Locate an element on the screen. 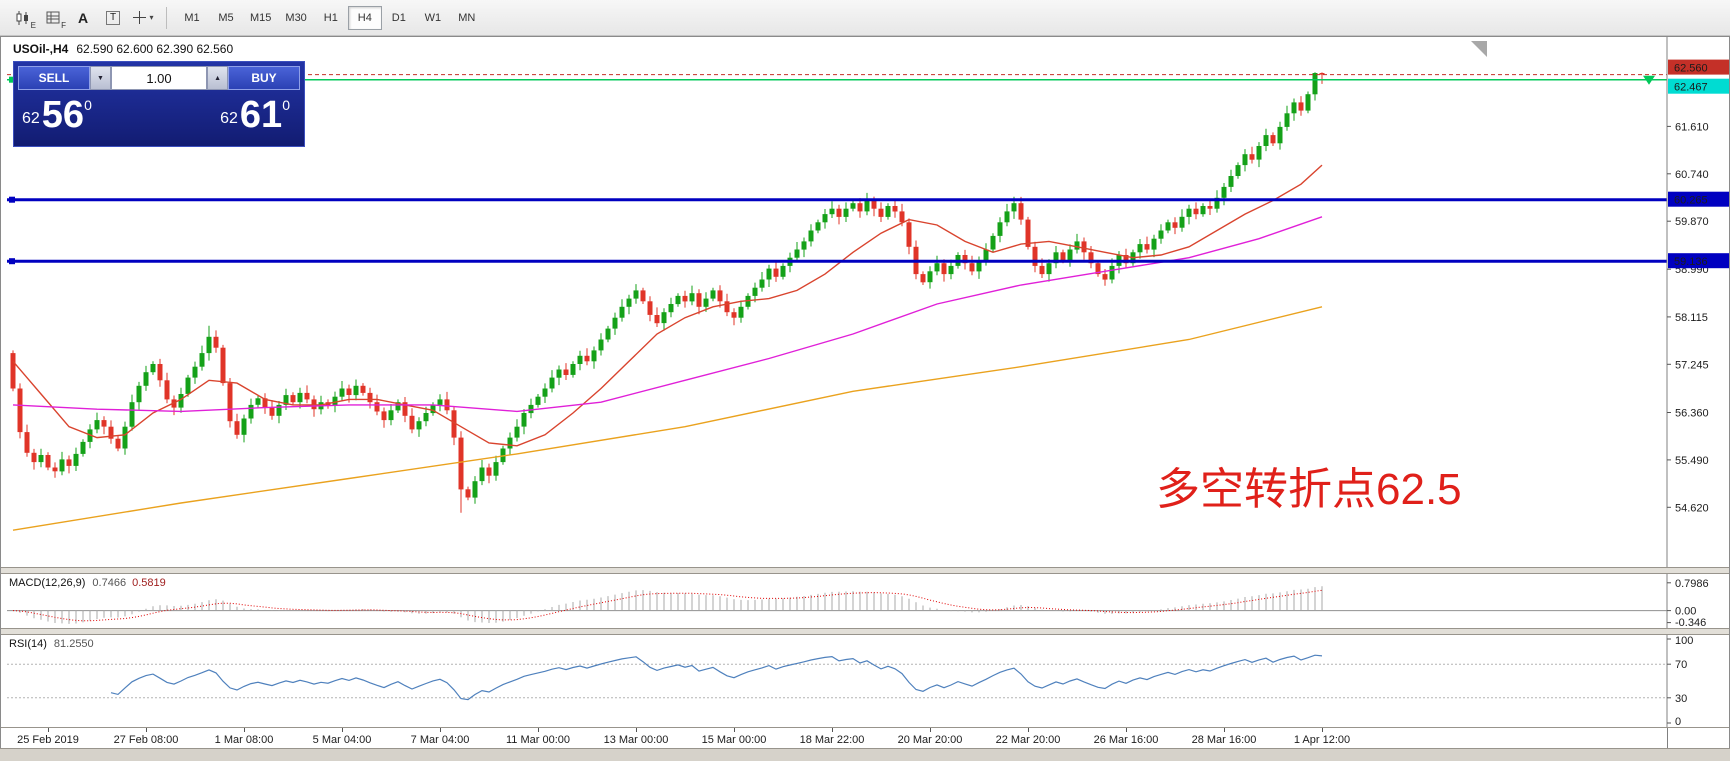 The image size is (1730, 761). time-axis-label: 26 Mar 16:00 is located at coordinates (1126, 740).